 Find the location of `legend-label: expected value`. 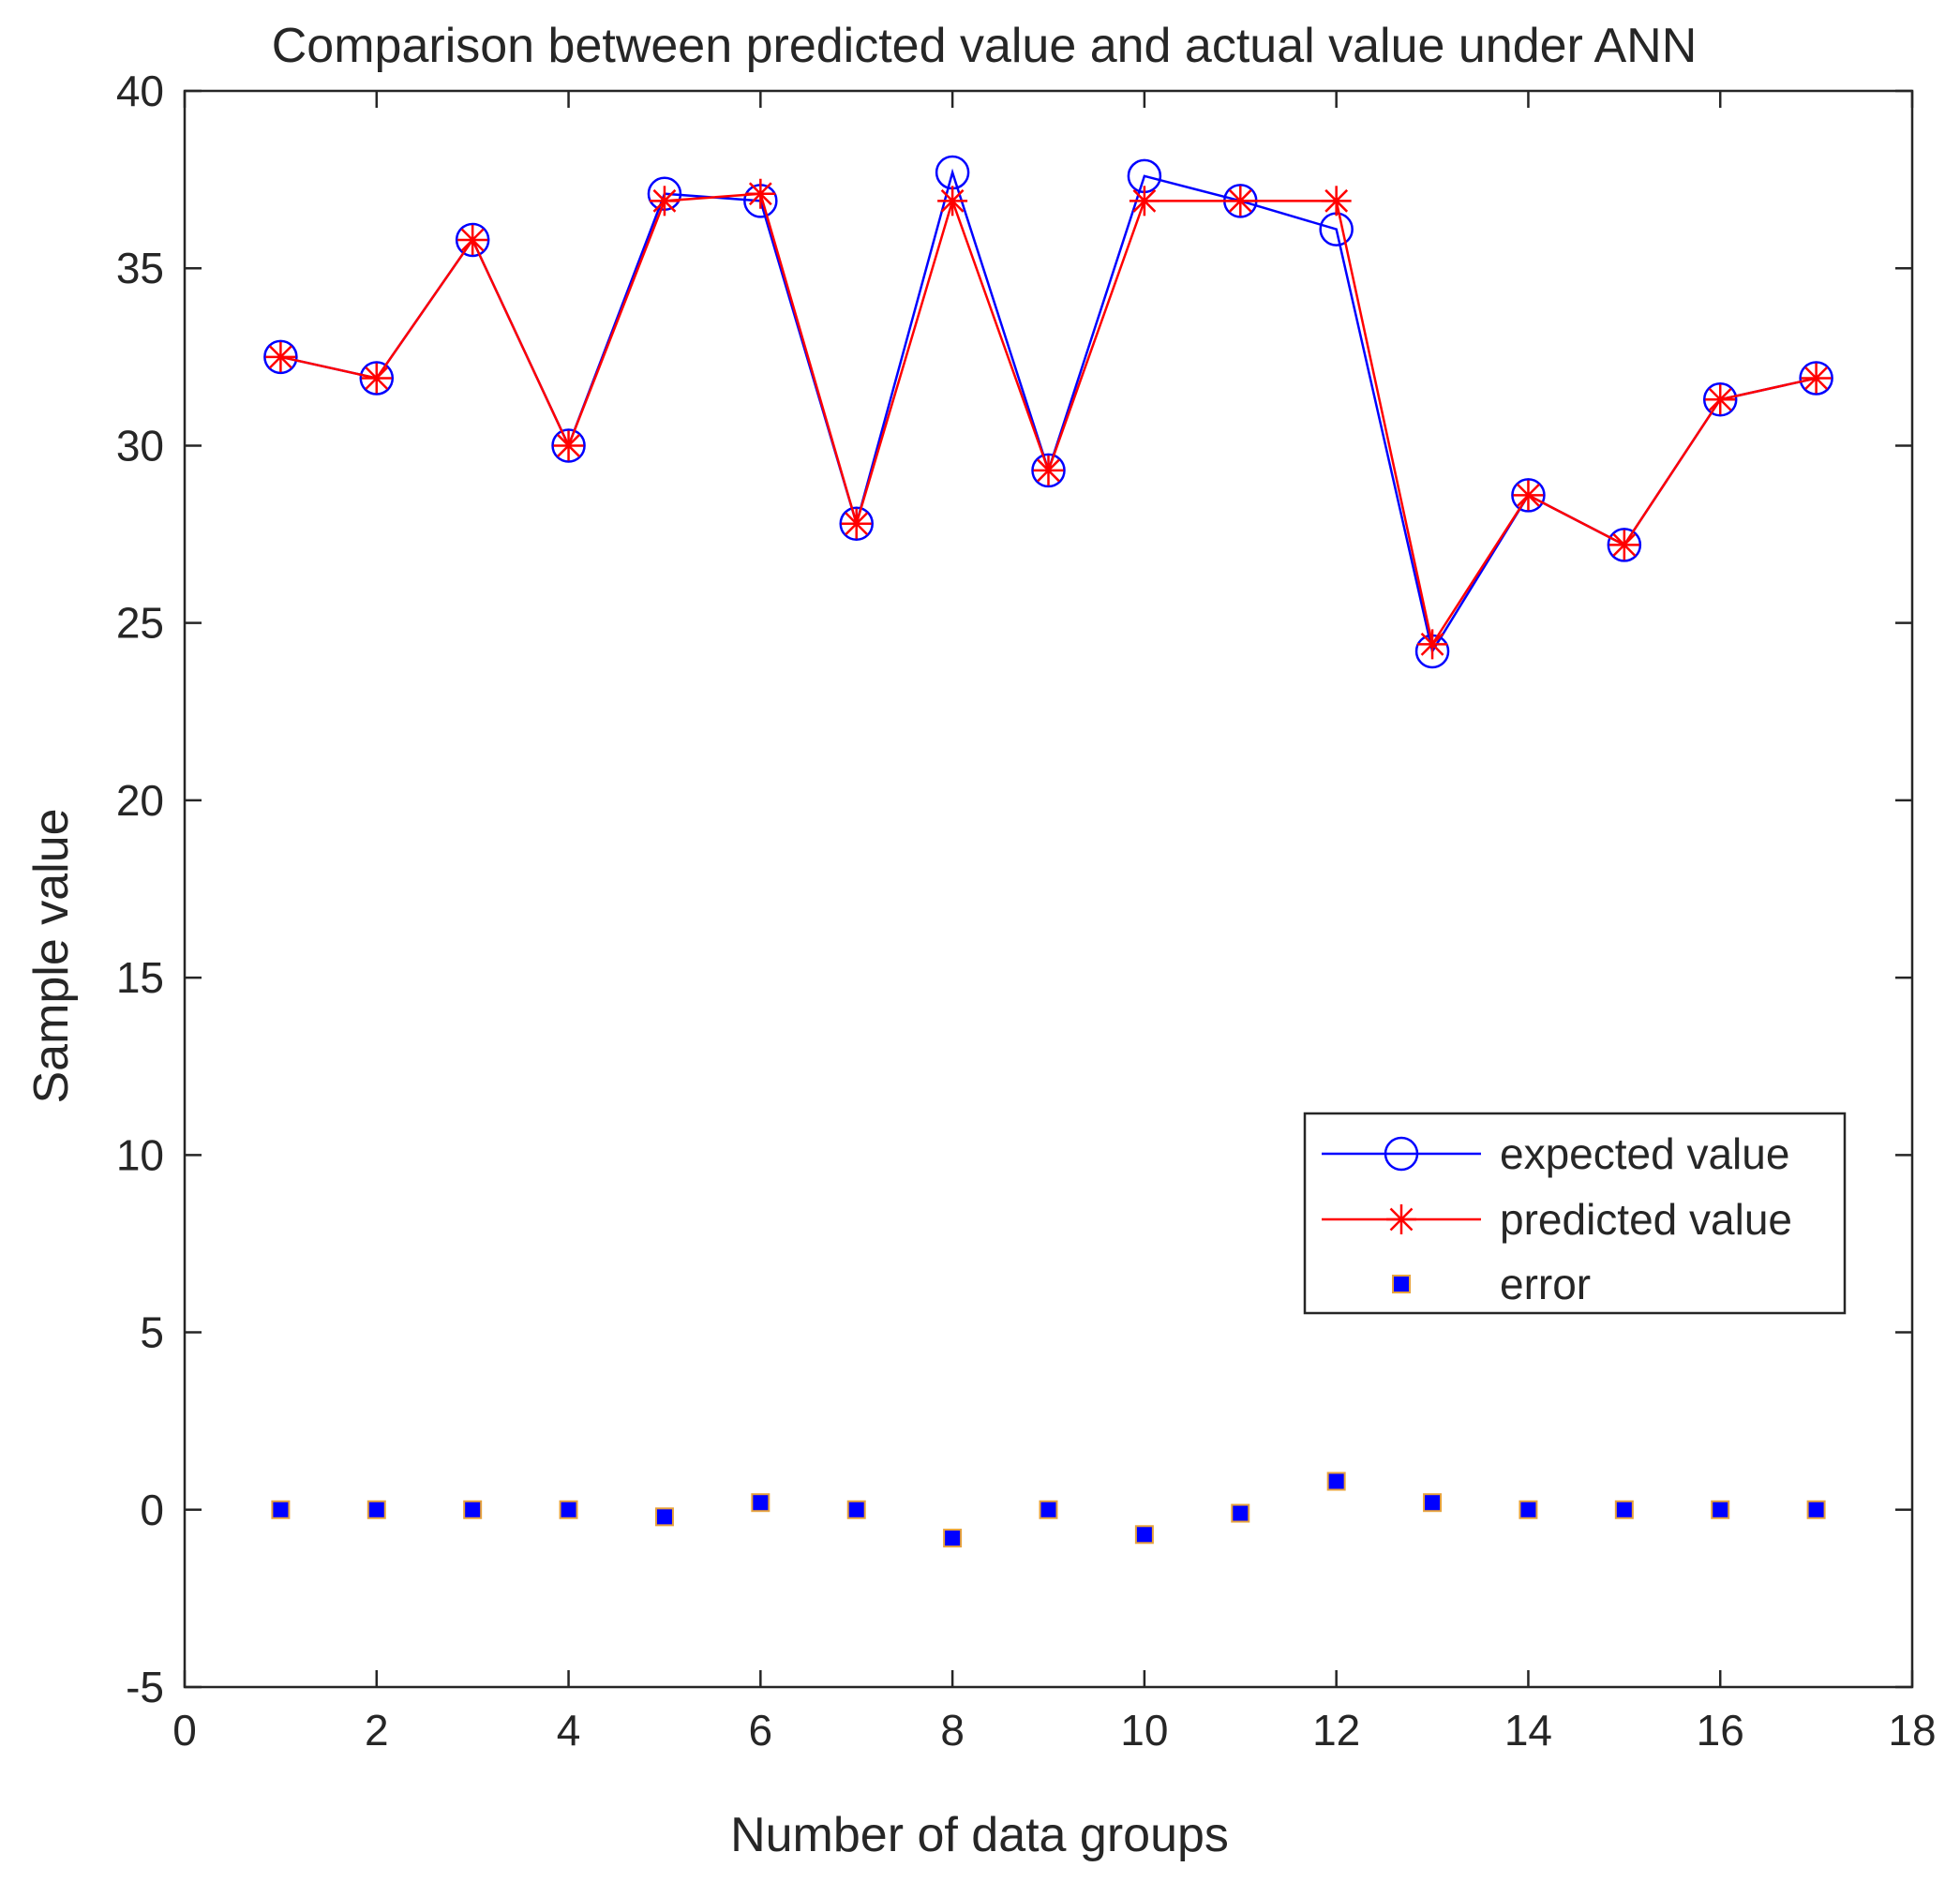

legend-label: expected value is located at coordinates (1645, 1153).